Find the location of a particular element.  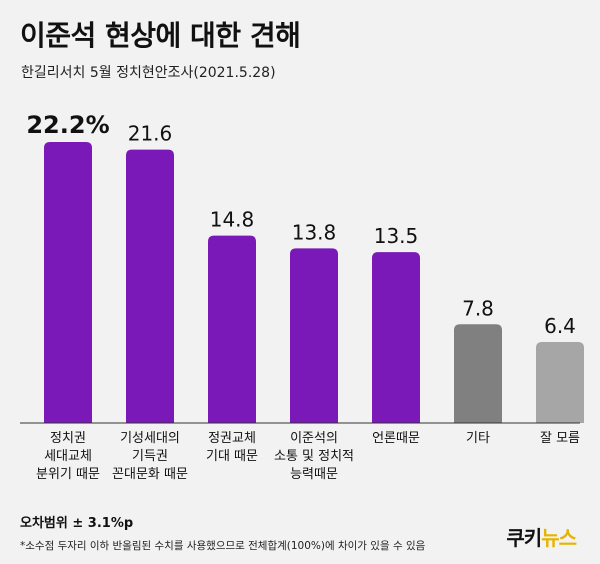

logo-text-accent: 뉴스 is located at coordinates (559, 538).